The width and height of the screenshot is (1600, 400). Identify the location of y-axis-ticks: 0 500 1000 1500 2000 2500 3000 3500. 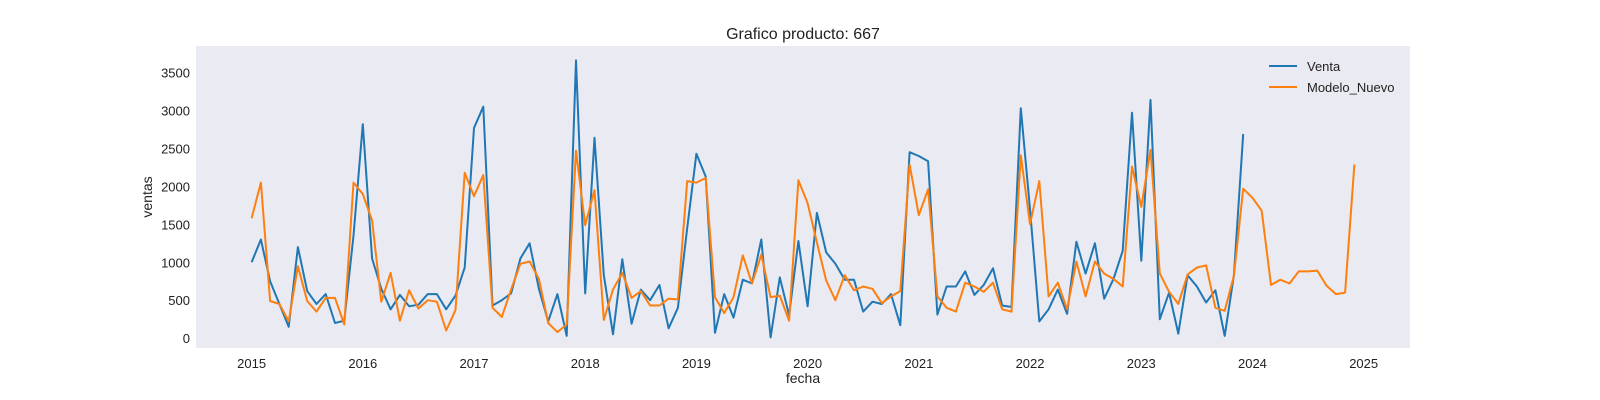
(175, 206).